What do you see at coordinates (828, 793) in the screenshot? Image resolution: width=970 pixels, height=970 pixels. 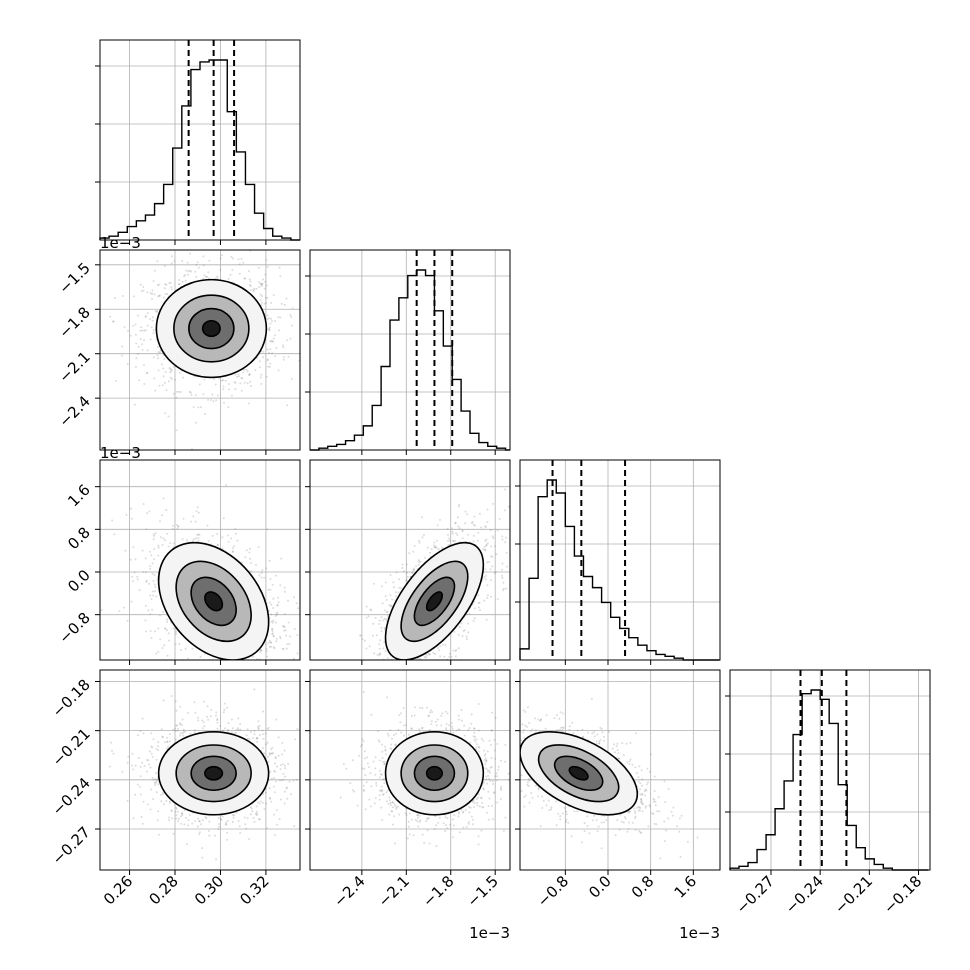 I see `histogram-panel: −0.27 −0.24 −0.21 −0.18` at bounding box center [828, 793].